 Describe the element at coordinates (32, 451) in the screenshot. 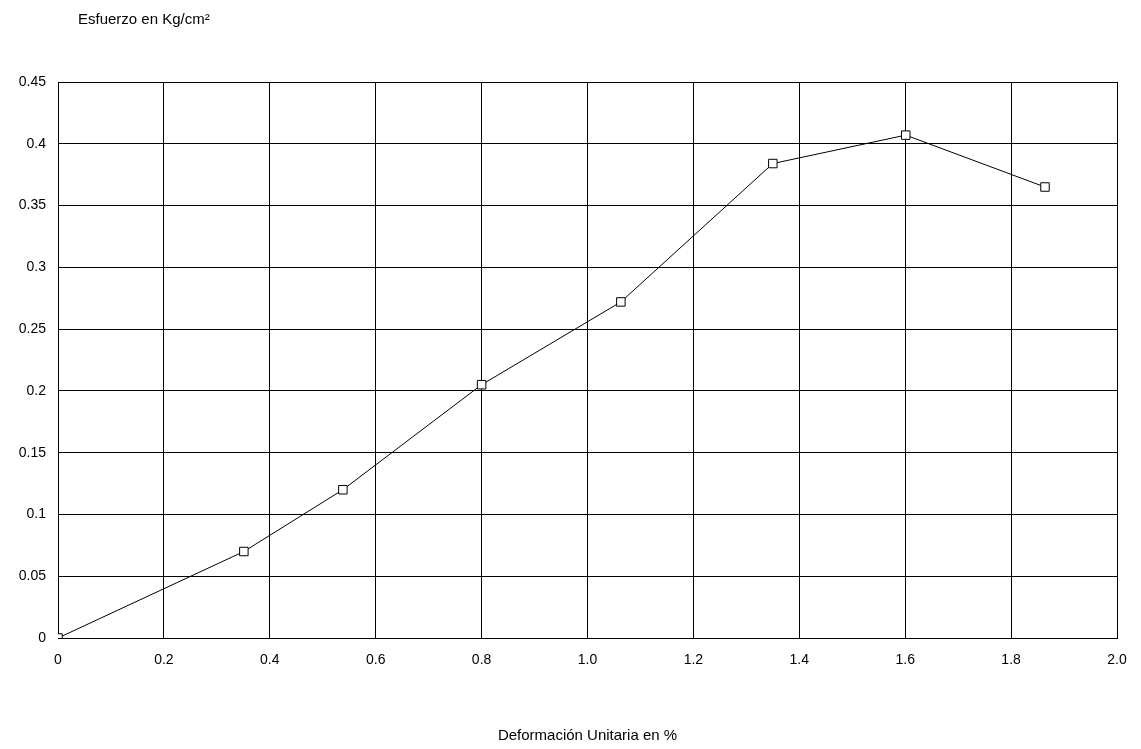

I see `y-tick-label: 0.15` at that location.